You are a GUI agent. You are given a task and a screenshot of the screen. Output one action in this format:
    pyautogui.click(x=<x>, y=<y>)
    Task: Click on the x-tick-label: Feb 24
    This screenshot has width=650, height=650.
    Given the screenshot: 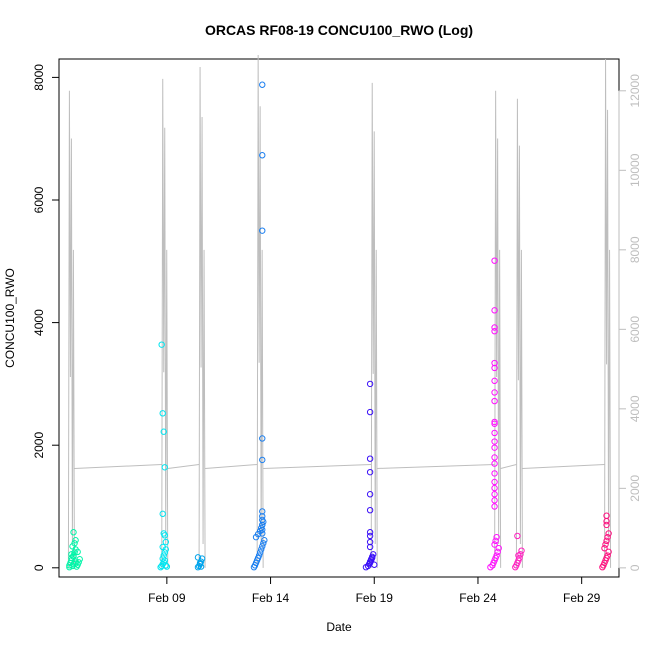 What is the action you would take?
    pyautogui.click(x=478, y=598)
    